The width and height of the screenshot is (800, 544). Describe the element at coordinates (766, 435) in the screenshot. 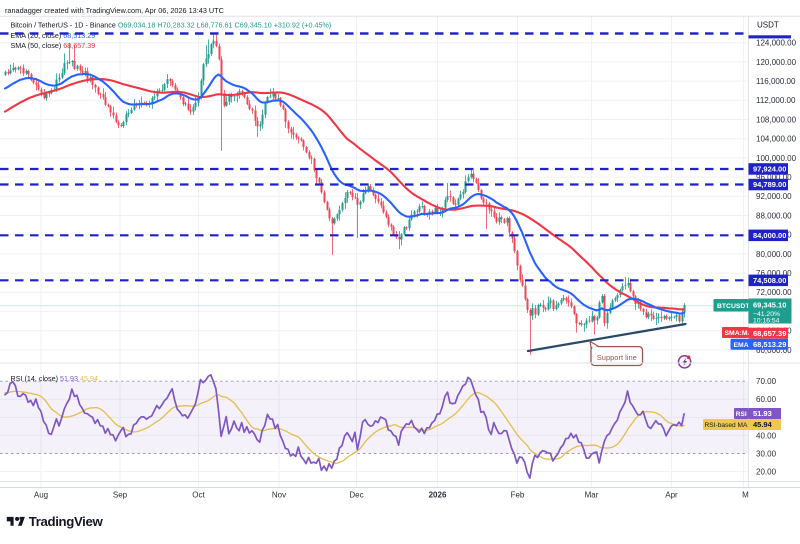

I see `svg-text: 40.00` at that location.